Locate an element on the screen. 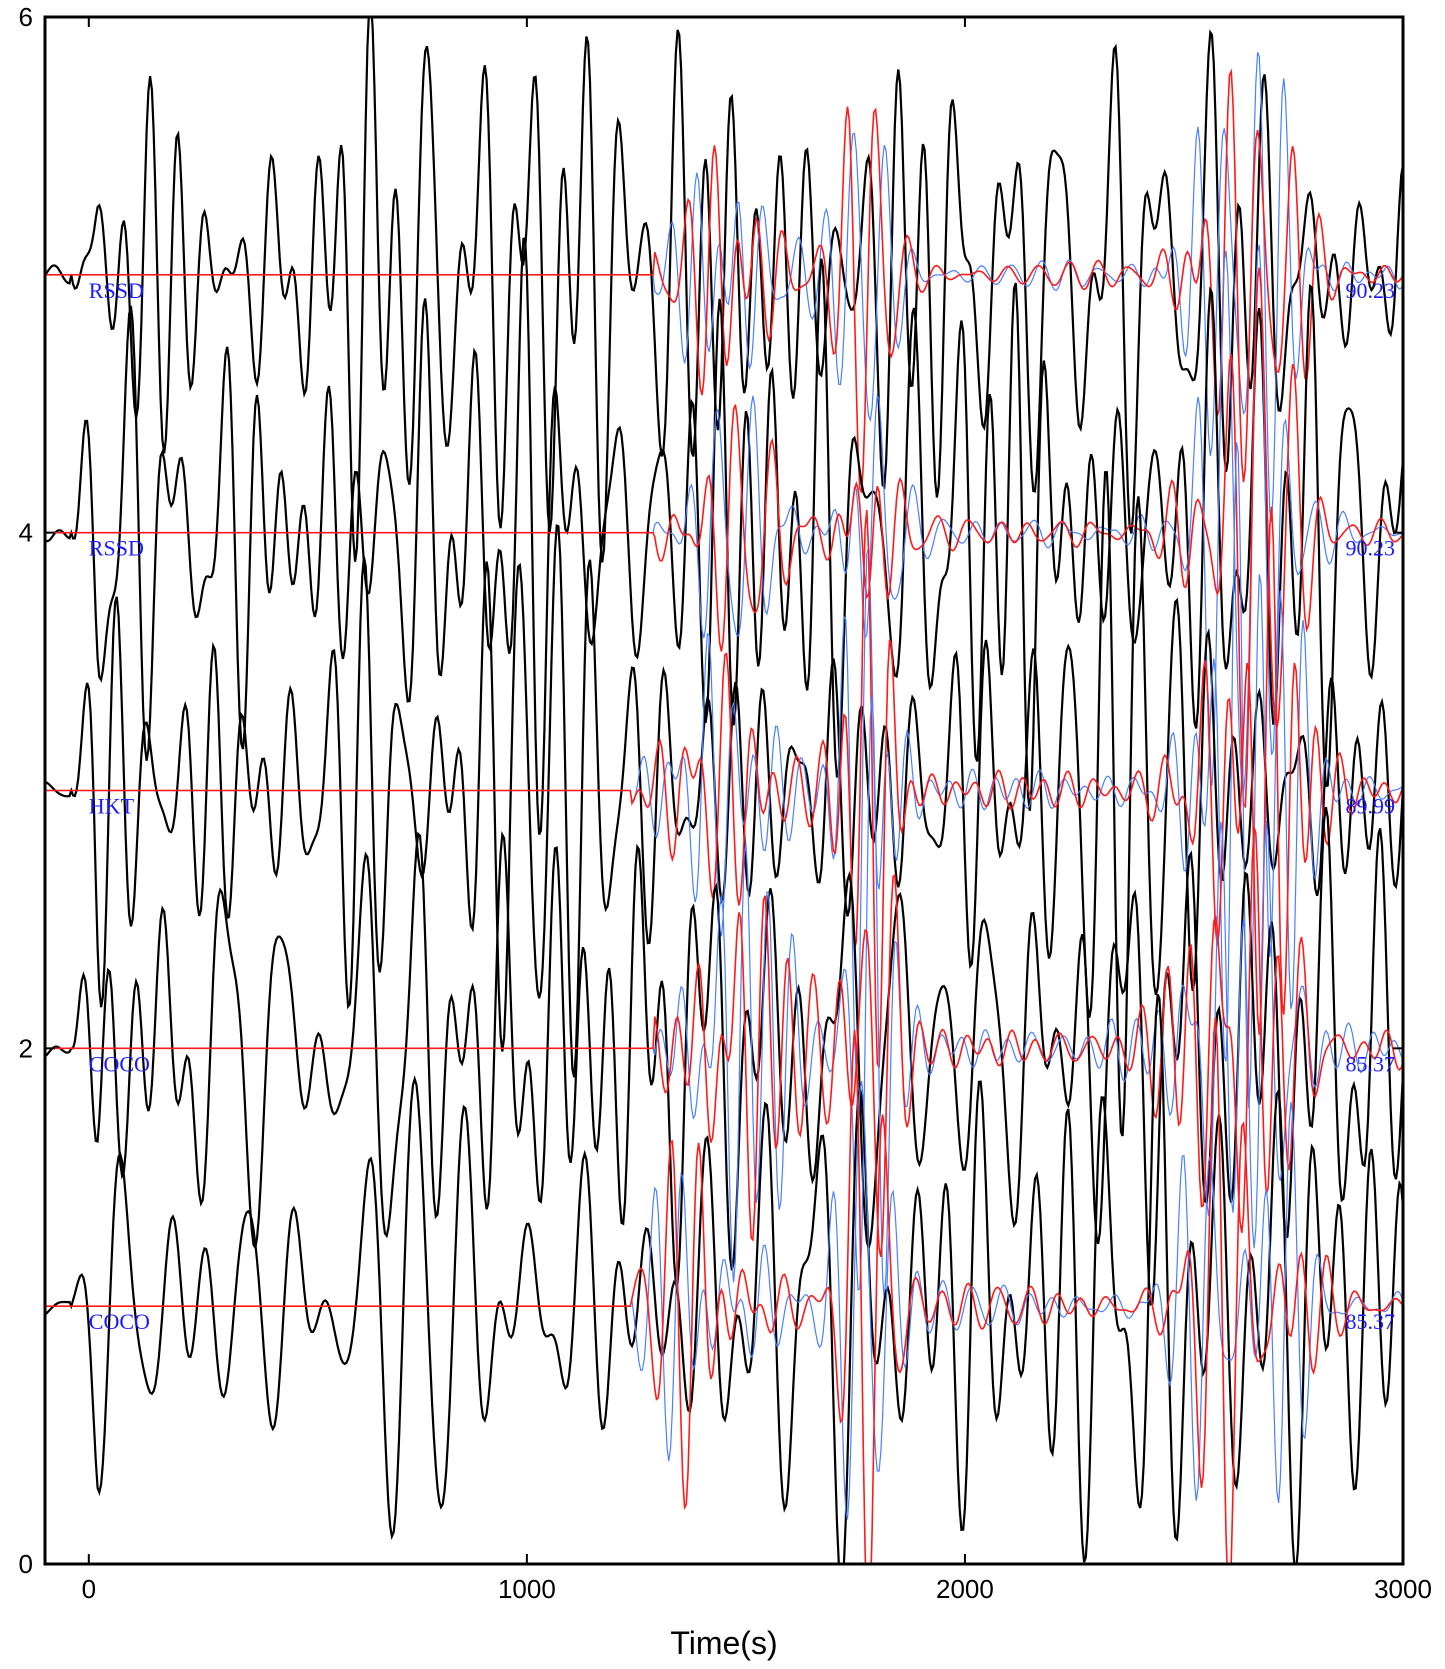  station-label: HKT is located at coordinates (112, 806).